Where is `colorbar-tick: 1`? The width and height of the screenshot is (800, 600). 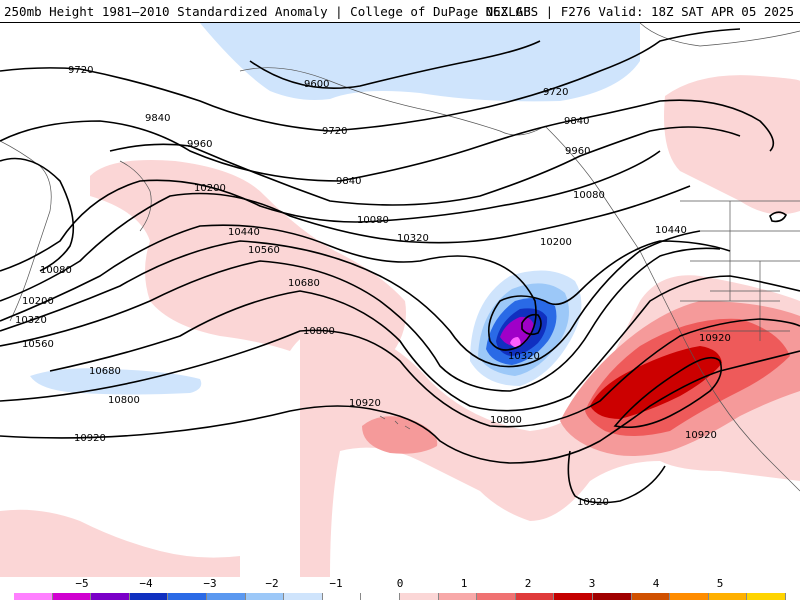
colorbar-tick: 1 is located at coordinates (464, 583).